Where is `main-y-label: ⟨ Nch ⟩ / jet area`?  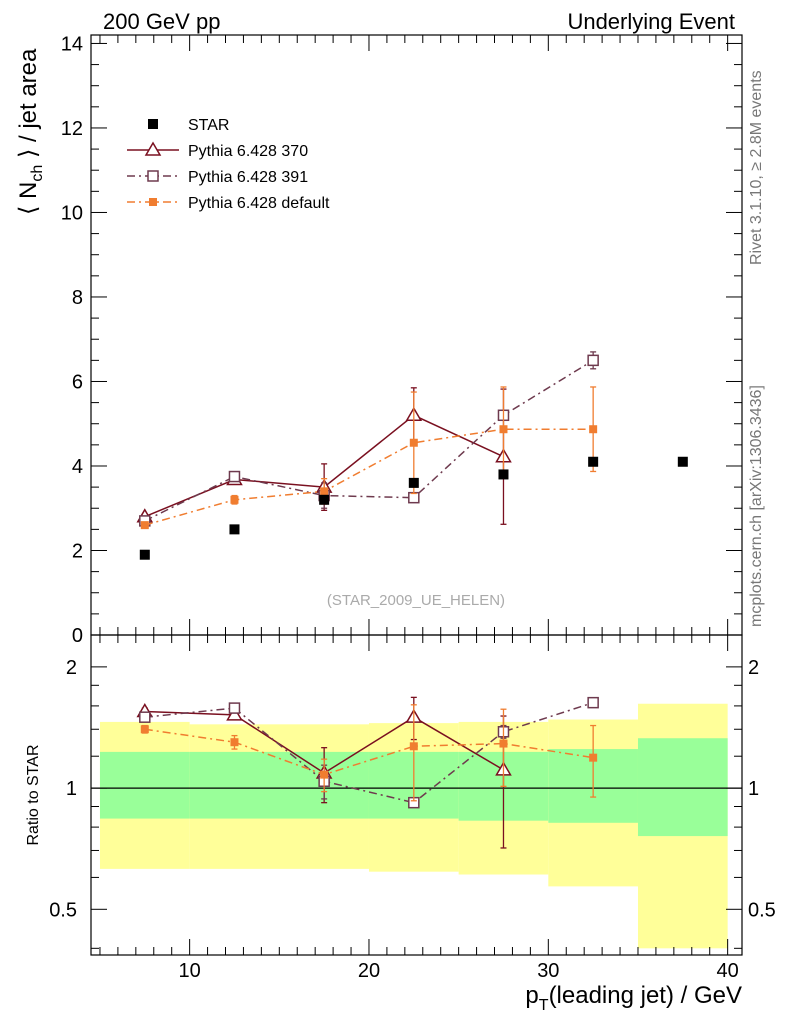 main-y-label: ⟨ Nch ⟩ / jet area is located at coordinates (30, 131).